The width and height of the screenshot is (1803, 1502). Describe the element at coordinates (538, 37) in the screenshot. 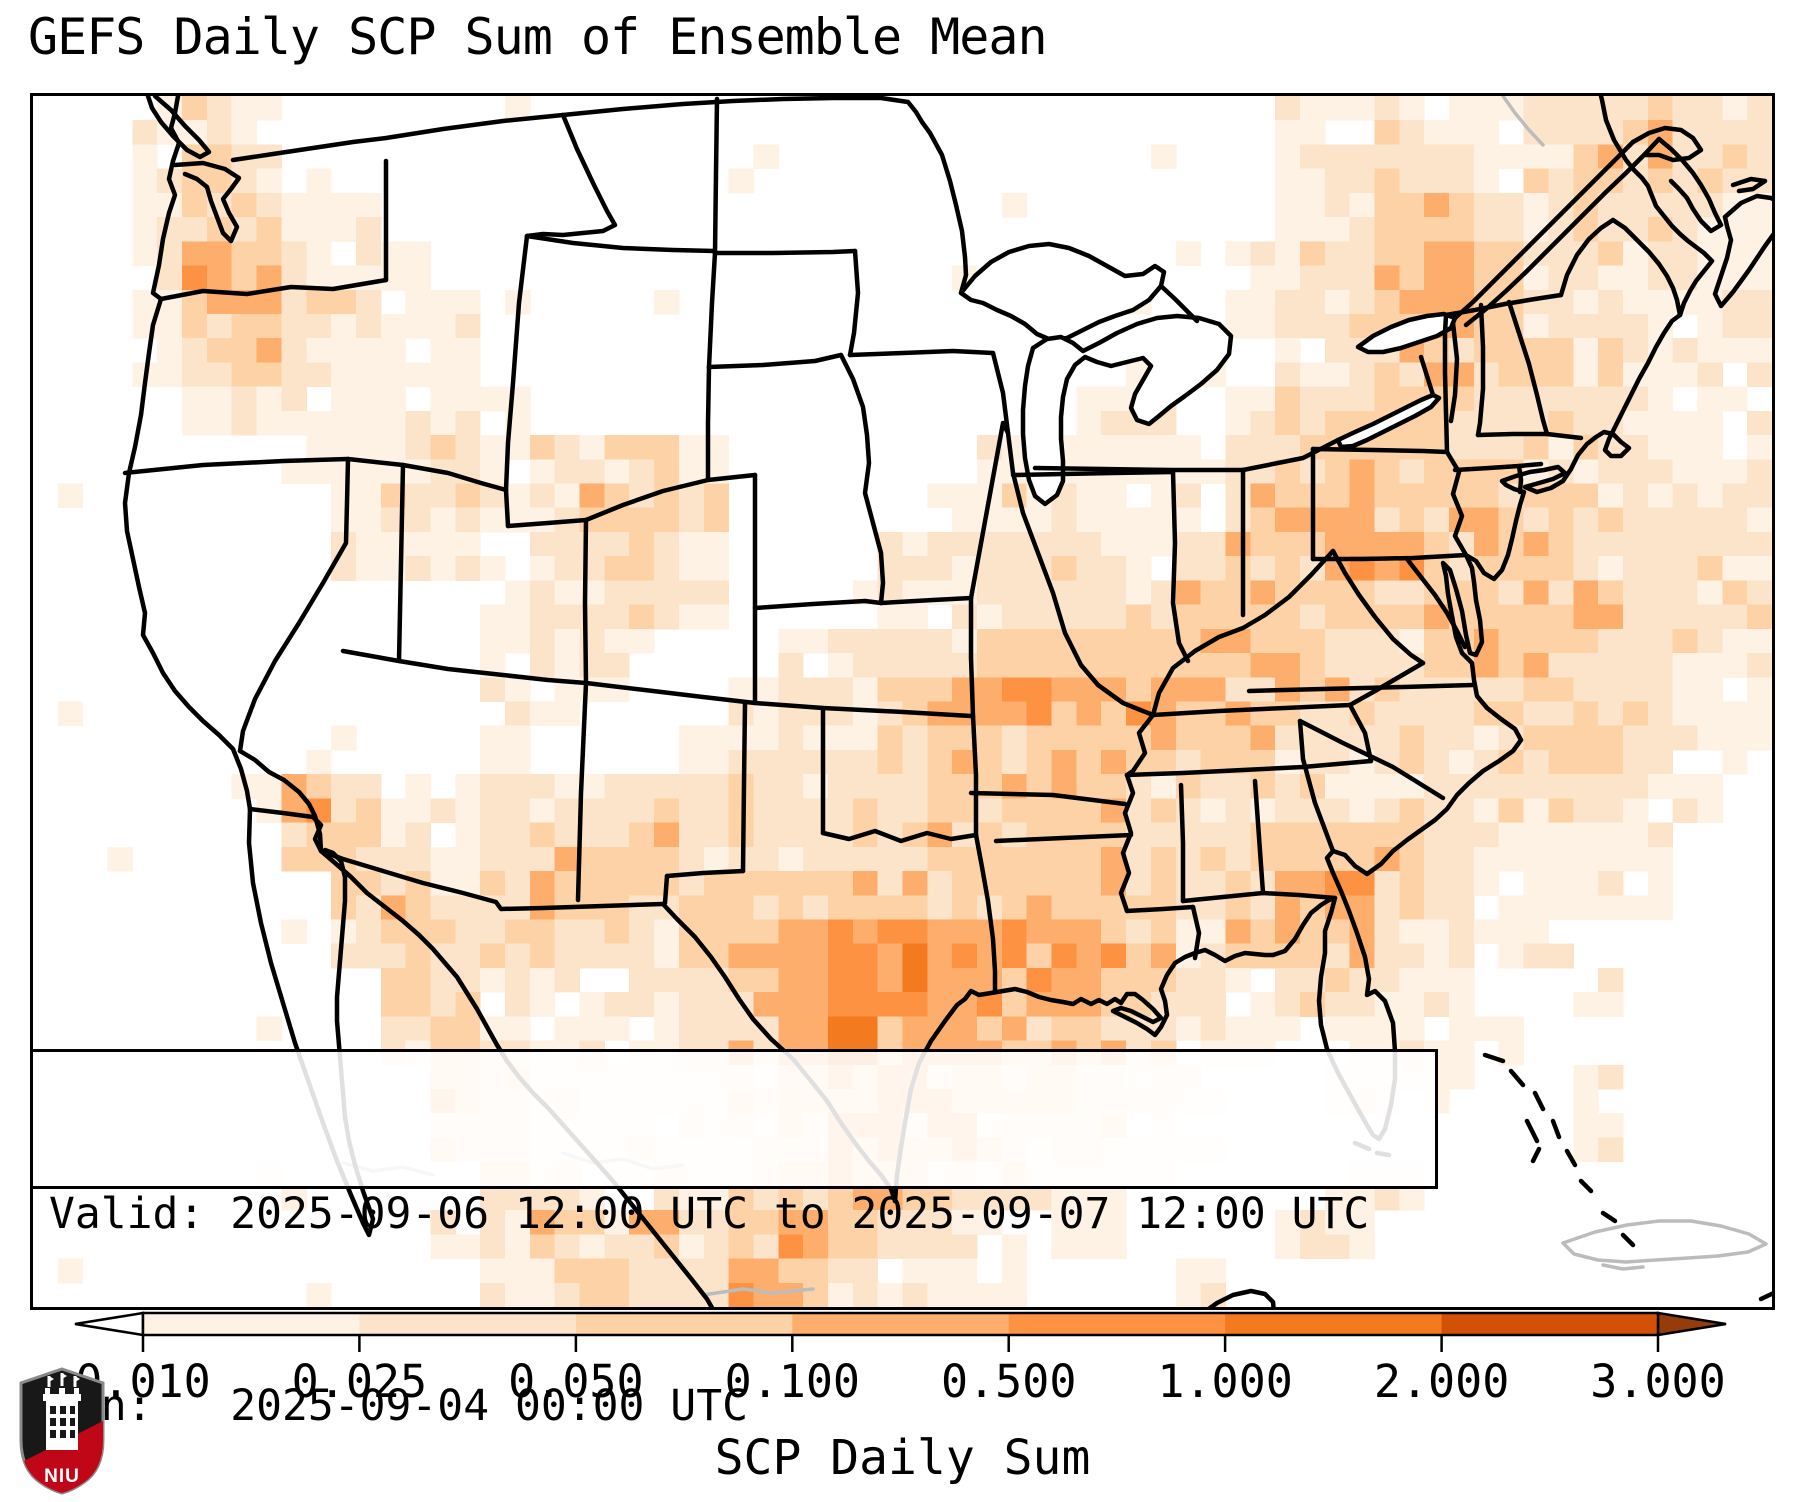

I see `figure-title: GEFS Daily SCP Sum of Ensemble Mean` at that location.